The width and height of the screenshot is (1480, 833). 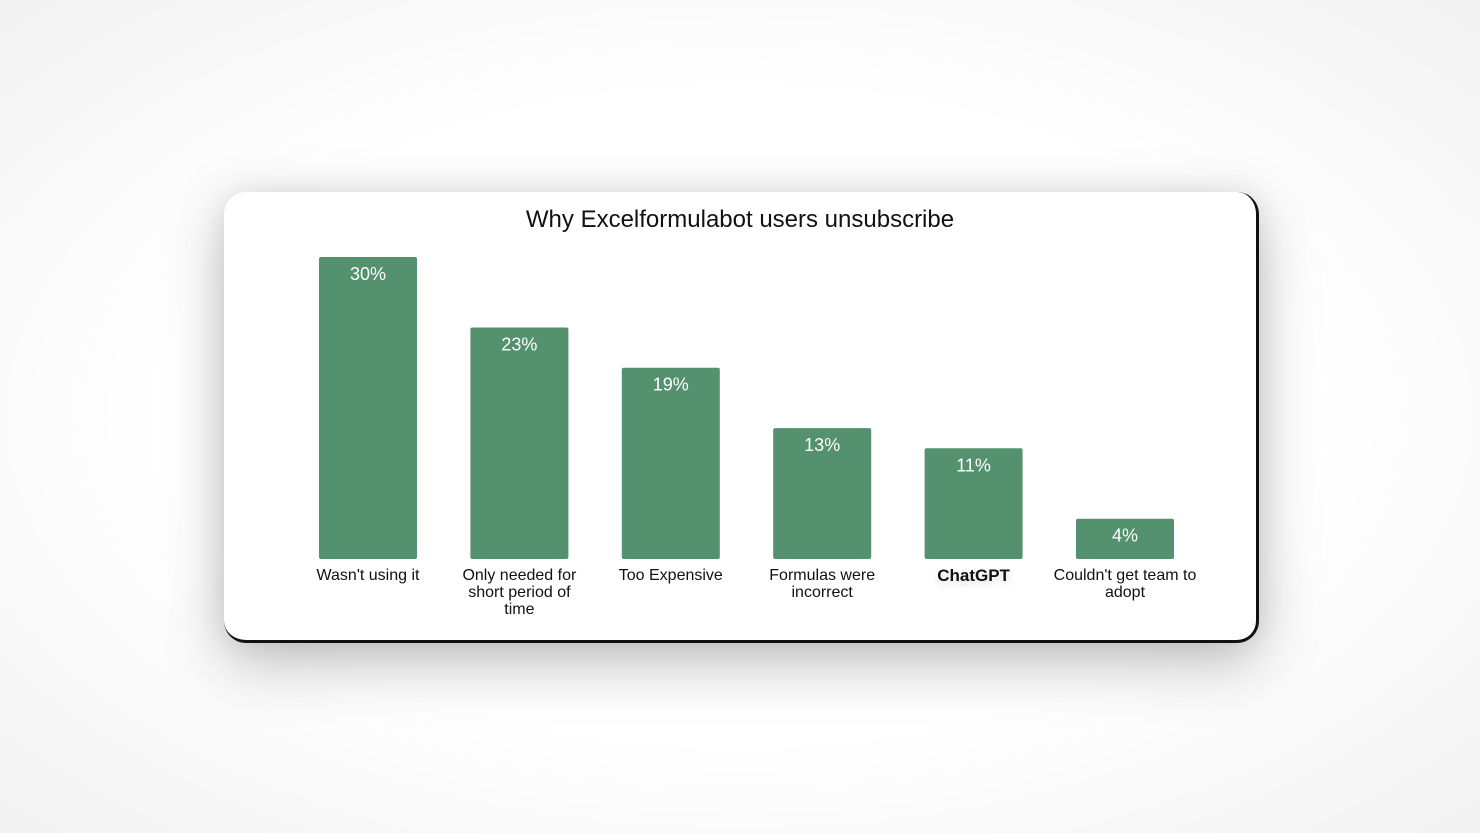 What do you see at coordinates (519, 592) in the screenshot?
I see `x-tick-label: Only needed for short period of time` at bounding box center [519, 592].